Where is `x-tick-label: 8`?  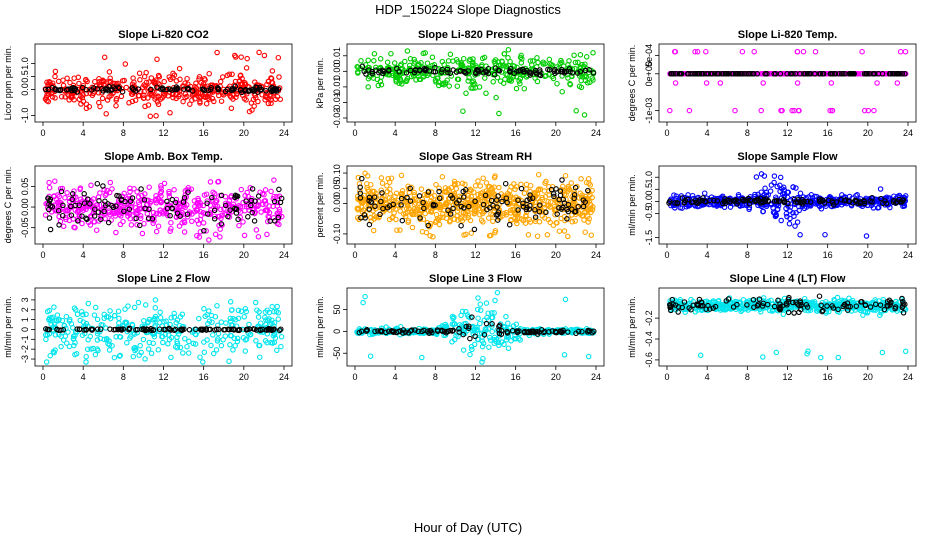
x-tick-label: 8 is located at coordinates (123, 255).